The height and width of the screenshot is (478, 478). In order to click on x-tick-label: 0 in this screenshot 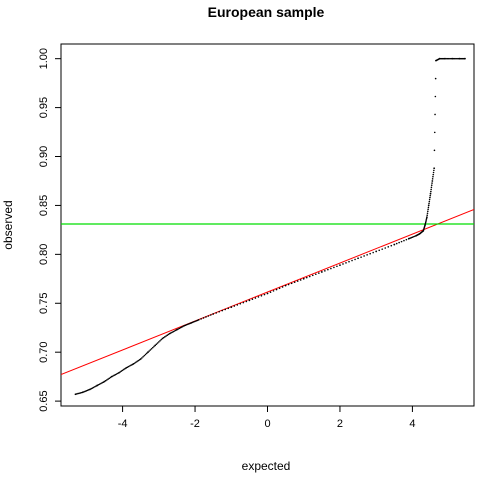, I will do `click(267, 424)`.